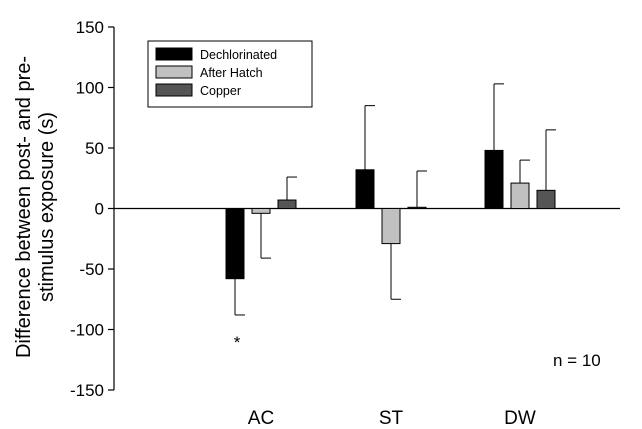 The image size is (642, 429). I want to click on y-tick-label: 150, so click(90, 27).